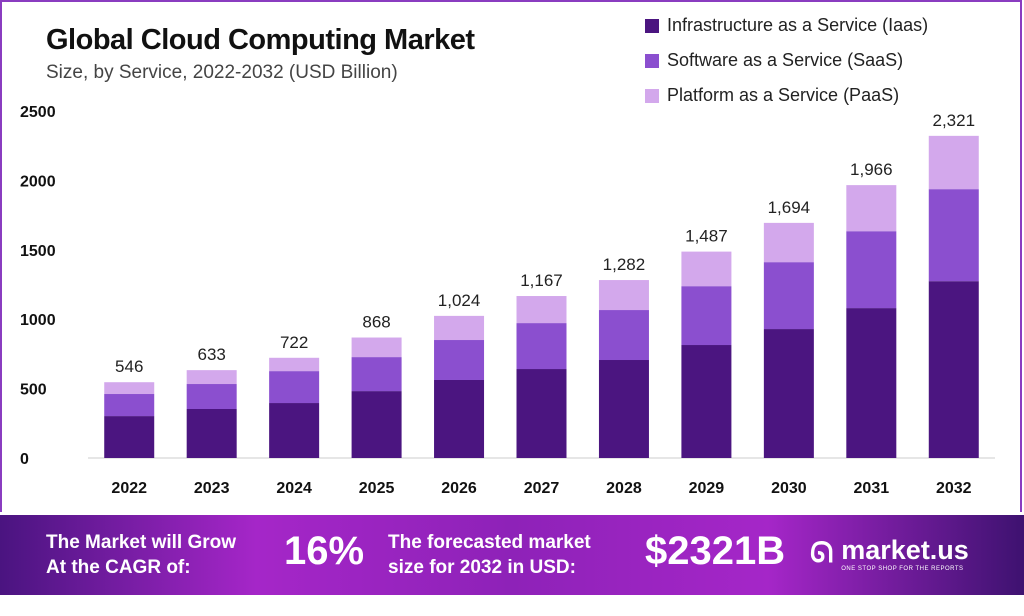  Describe the element at coordinates (706, 236) in the screenshot. I see `bar-total-label: 1,487` at that location.